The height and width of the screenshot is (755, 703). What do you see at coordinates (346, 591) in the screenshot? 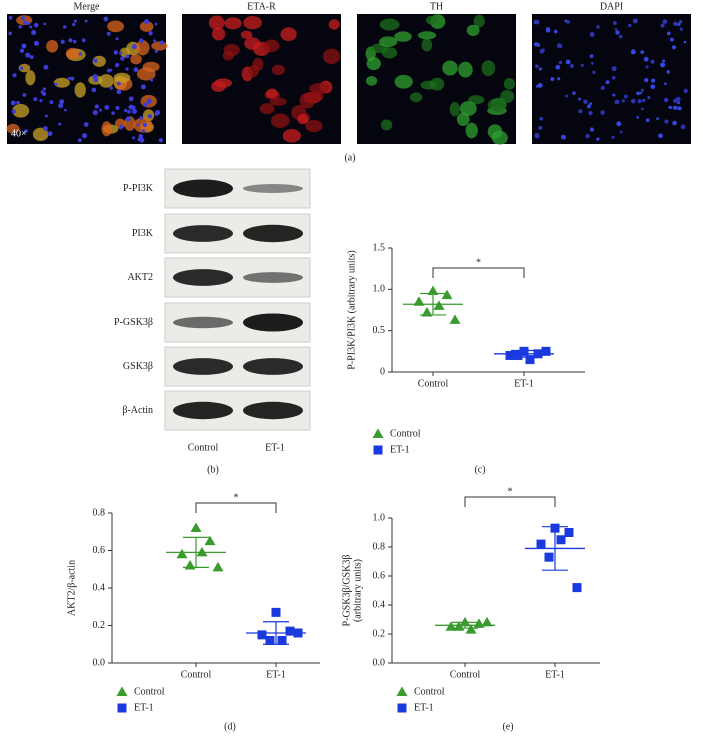
I see `y-axis-label: P-GSK3β/GSK3β` at bounding box center [346, 591].